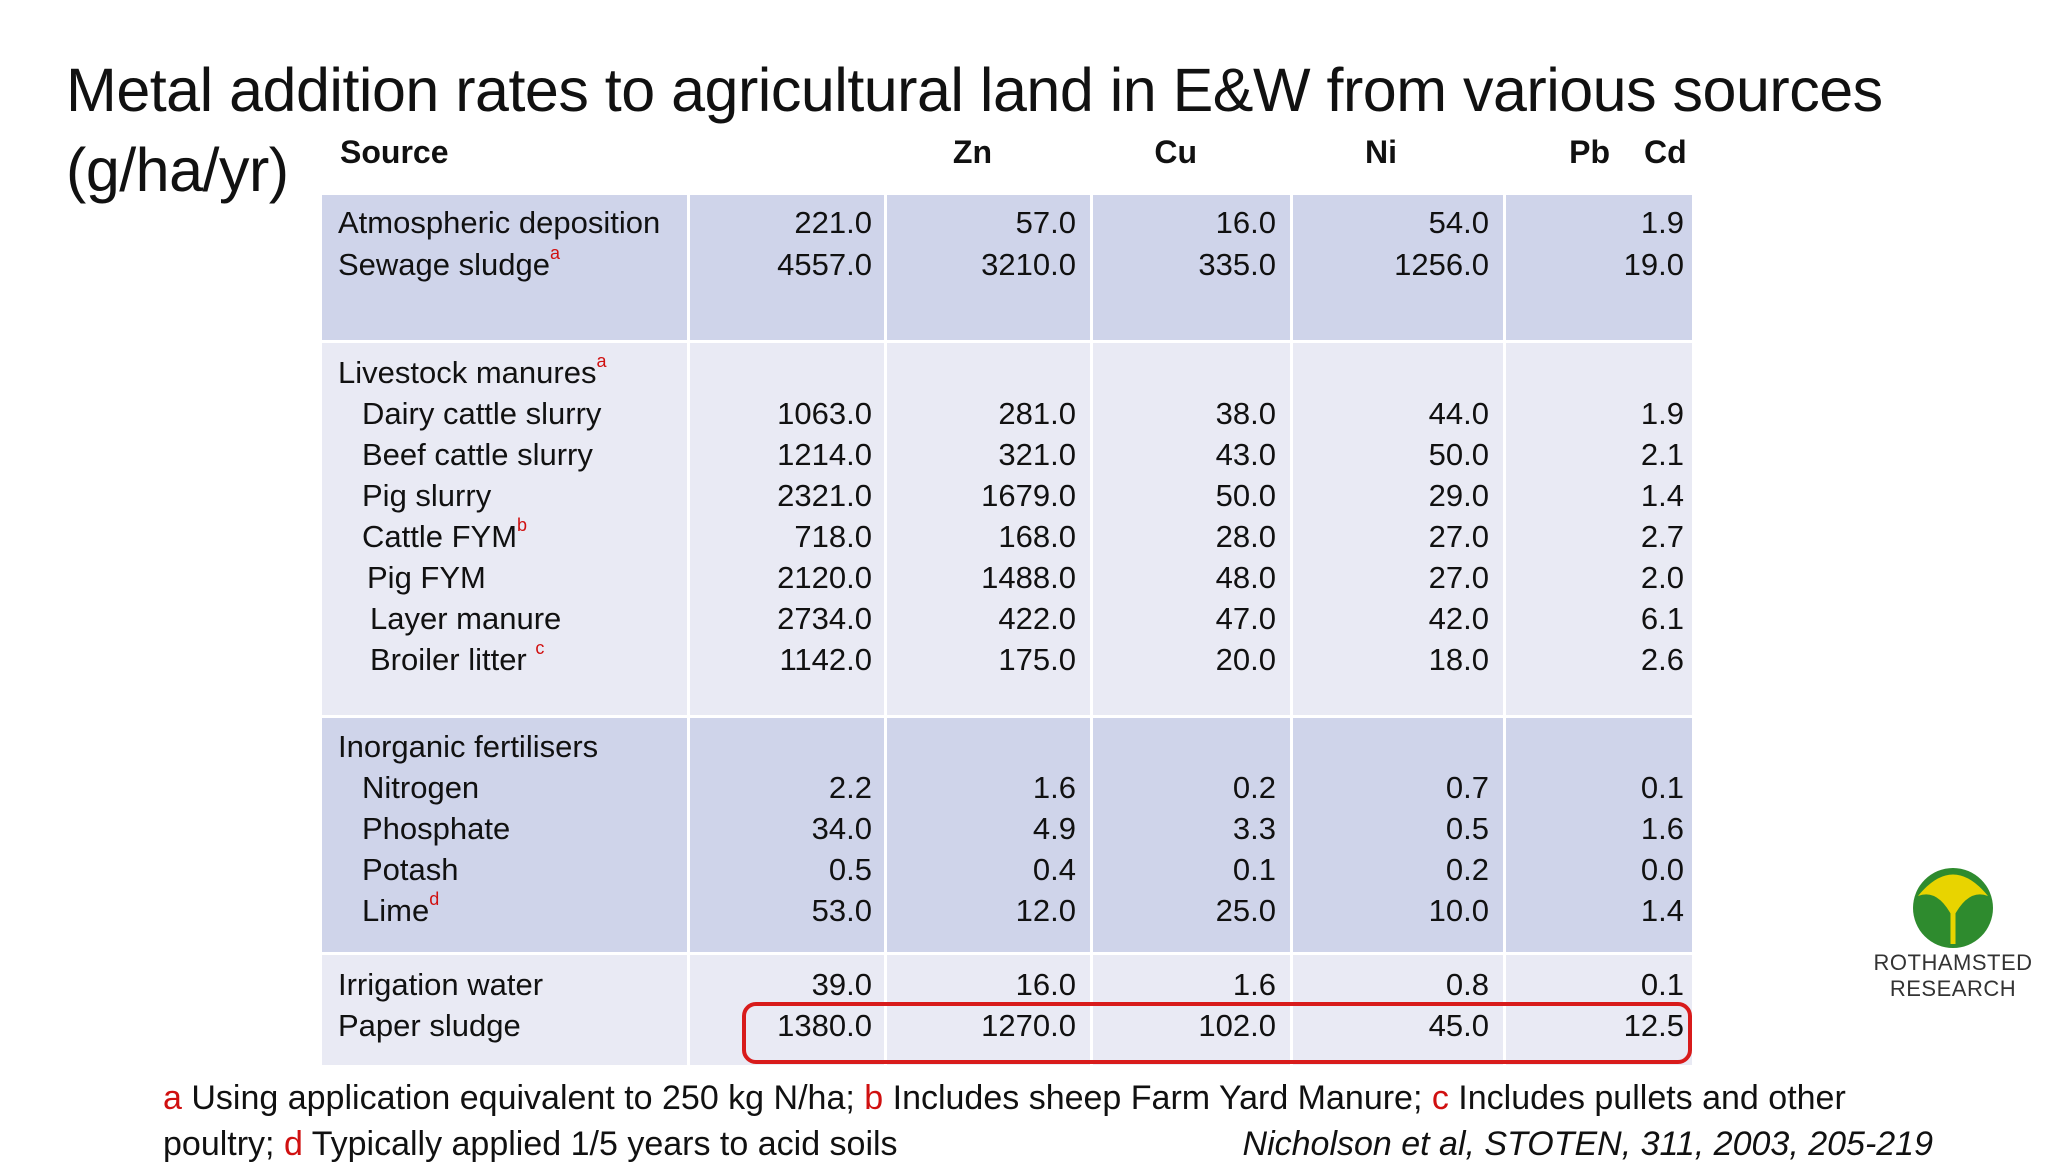  What do you see at coordinates (1953, 988) in the screenshot?
I see `logo-line-2: RESEARCH` at bounding box center [1953, 988].